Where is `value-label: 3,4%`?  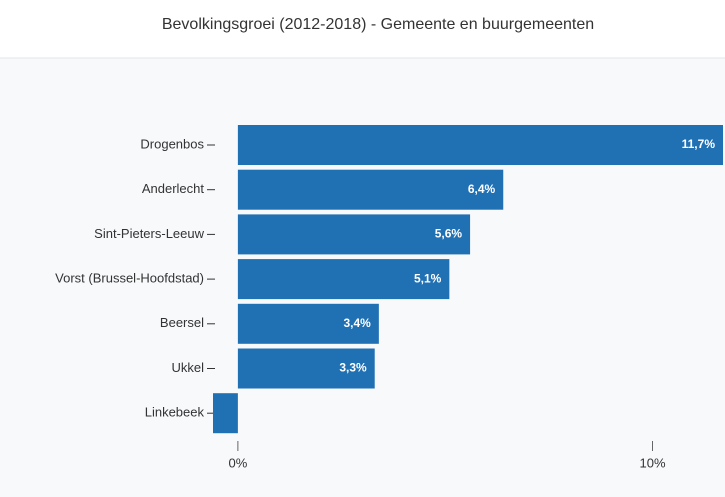 value-label: 3,4% is located at coordinates (357, 323).